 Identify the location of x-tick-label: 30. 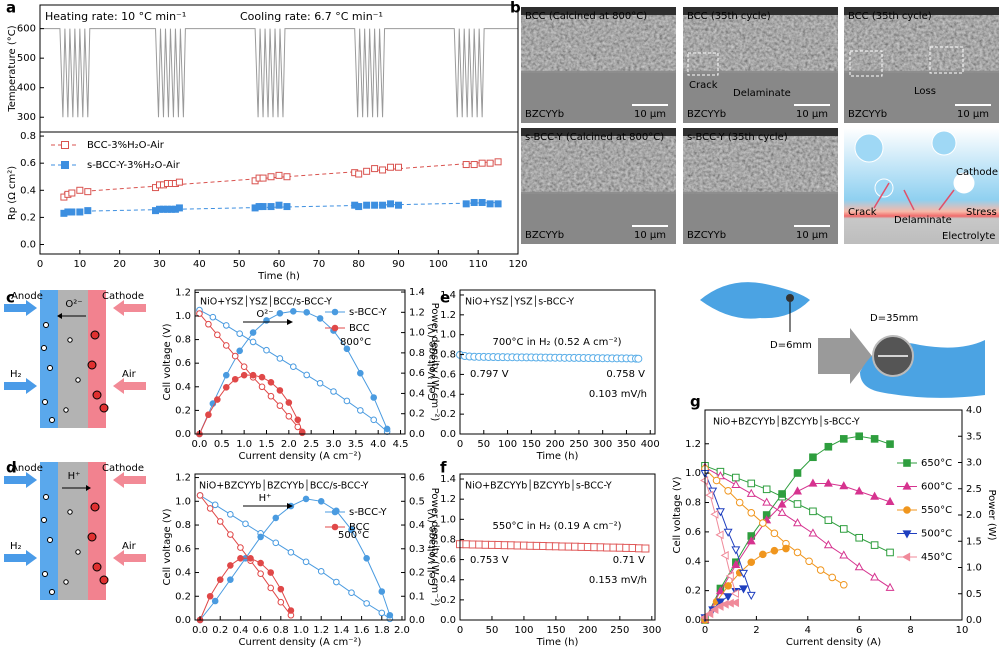
(159, 264).